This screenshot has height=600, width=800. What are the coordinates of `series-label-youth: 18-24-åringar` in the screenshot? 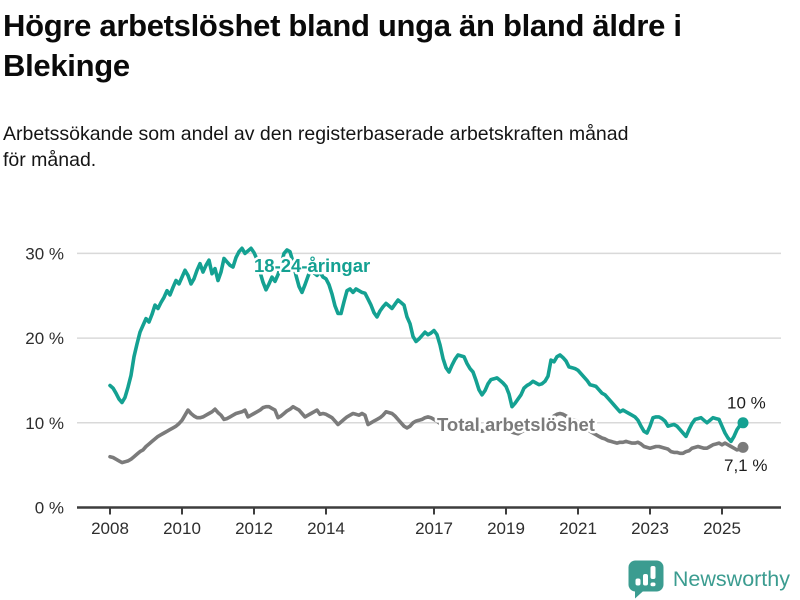 It's located at (312, 265).